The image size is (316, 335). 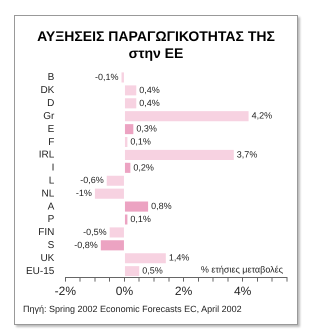 I want to click on y-tick-label: UK, so click(x=47, y=258).